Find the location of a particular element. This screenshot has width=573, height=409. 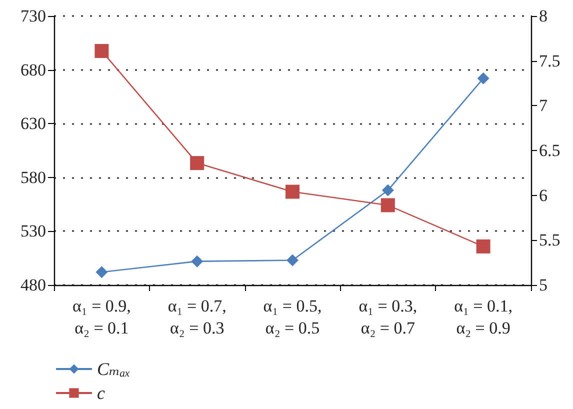

y2-tick-label: 6.5 is located at coordinates (549, 150).